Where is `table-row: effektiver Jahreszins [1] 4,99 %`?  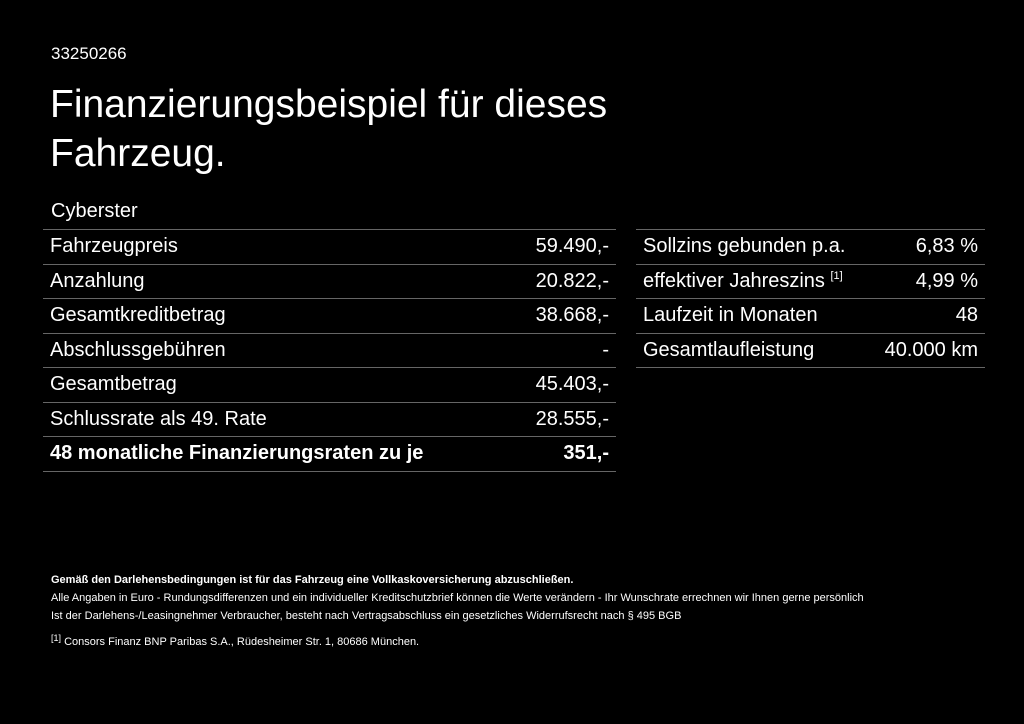
table-row: effektiver Jahreszins [1] 4,99 % is located at coordinates (810, 281).